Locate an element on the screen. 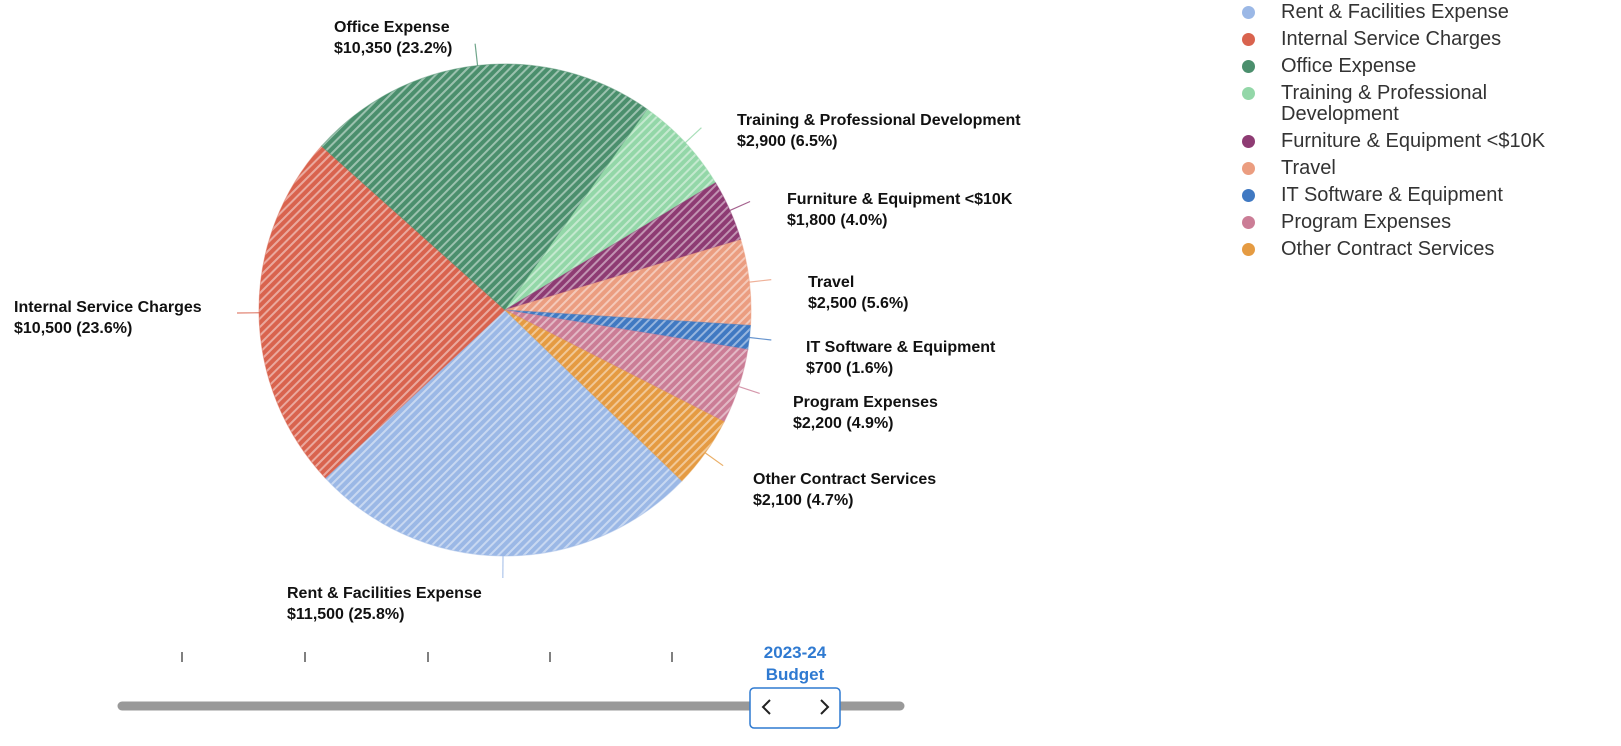  legend-label: Rent & Facilities Expense is located at coordinates (1395, 12).